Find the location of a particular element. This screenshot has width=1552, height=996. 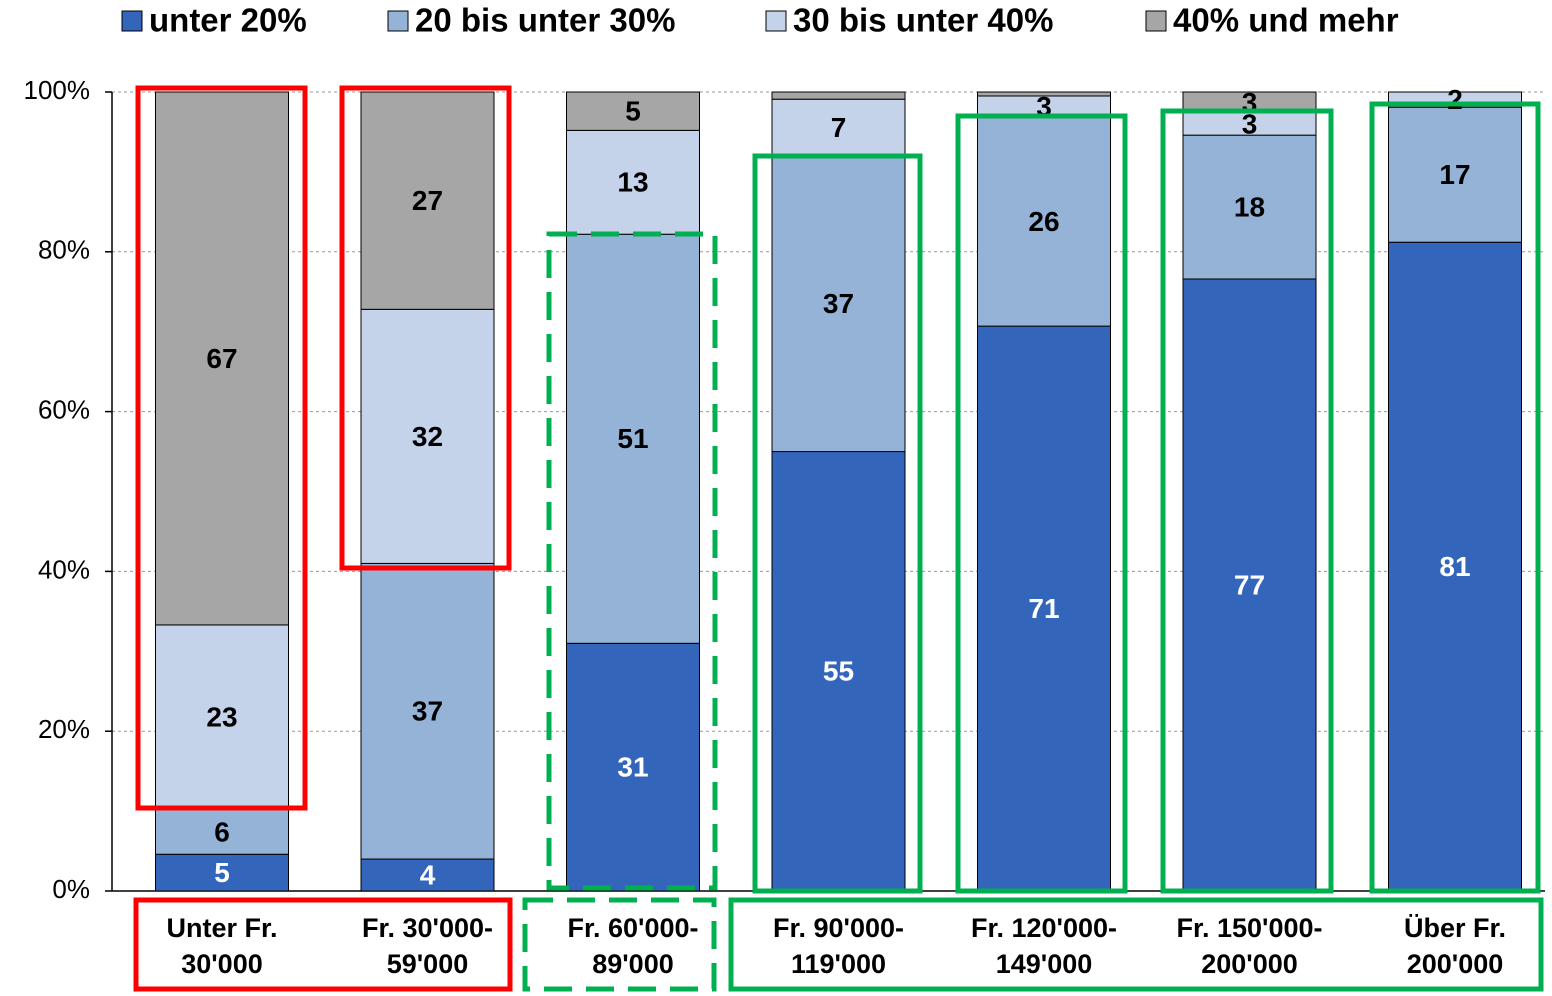

data-label: 71 is located at coordinates (1043, 608).